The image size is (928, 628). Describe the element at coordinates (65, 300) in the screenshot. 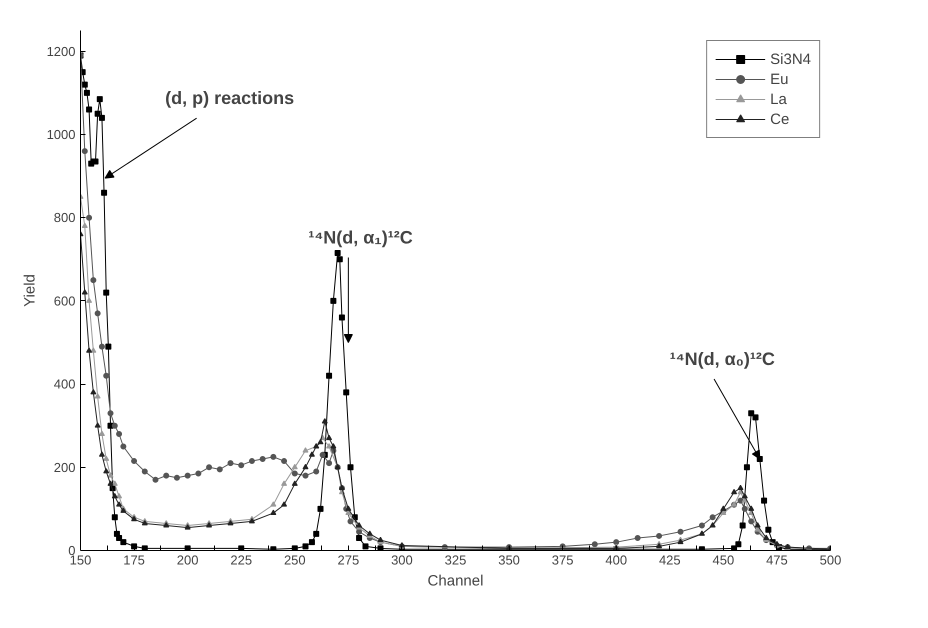

I see `y-tick-label: 600` at that location.